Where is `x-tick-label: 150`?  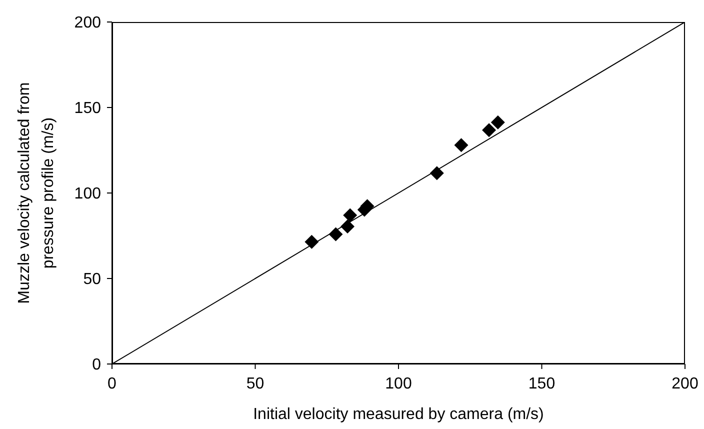 x-tick-label: 150 is located at coordinates (542, 383).